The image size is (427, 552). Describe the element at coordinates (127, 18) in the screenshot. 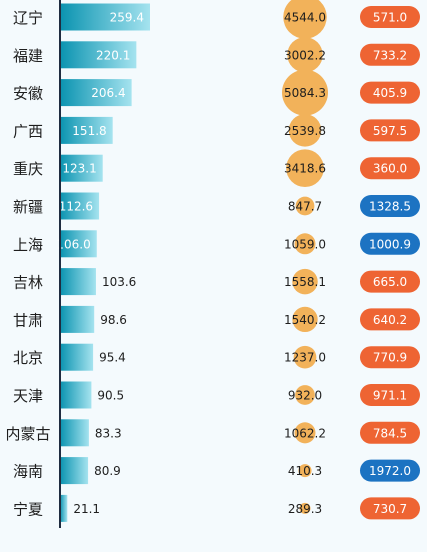

I see `bar-value-label: 259.4` at that location.